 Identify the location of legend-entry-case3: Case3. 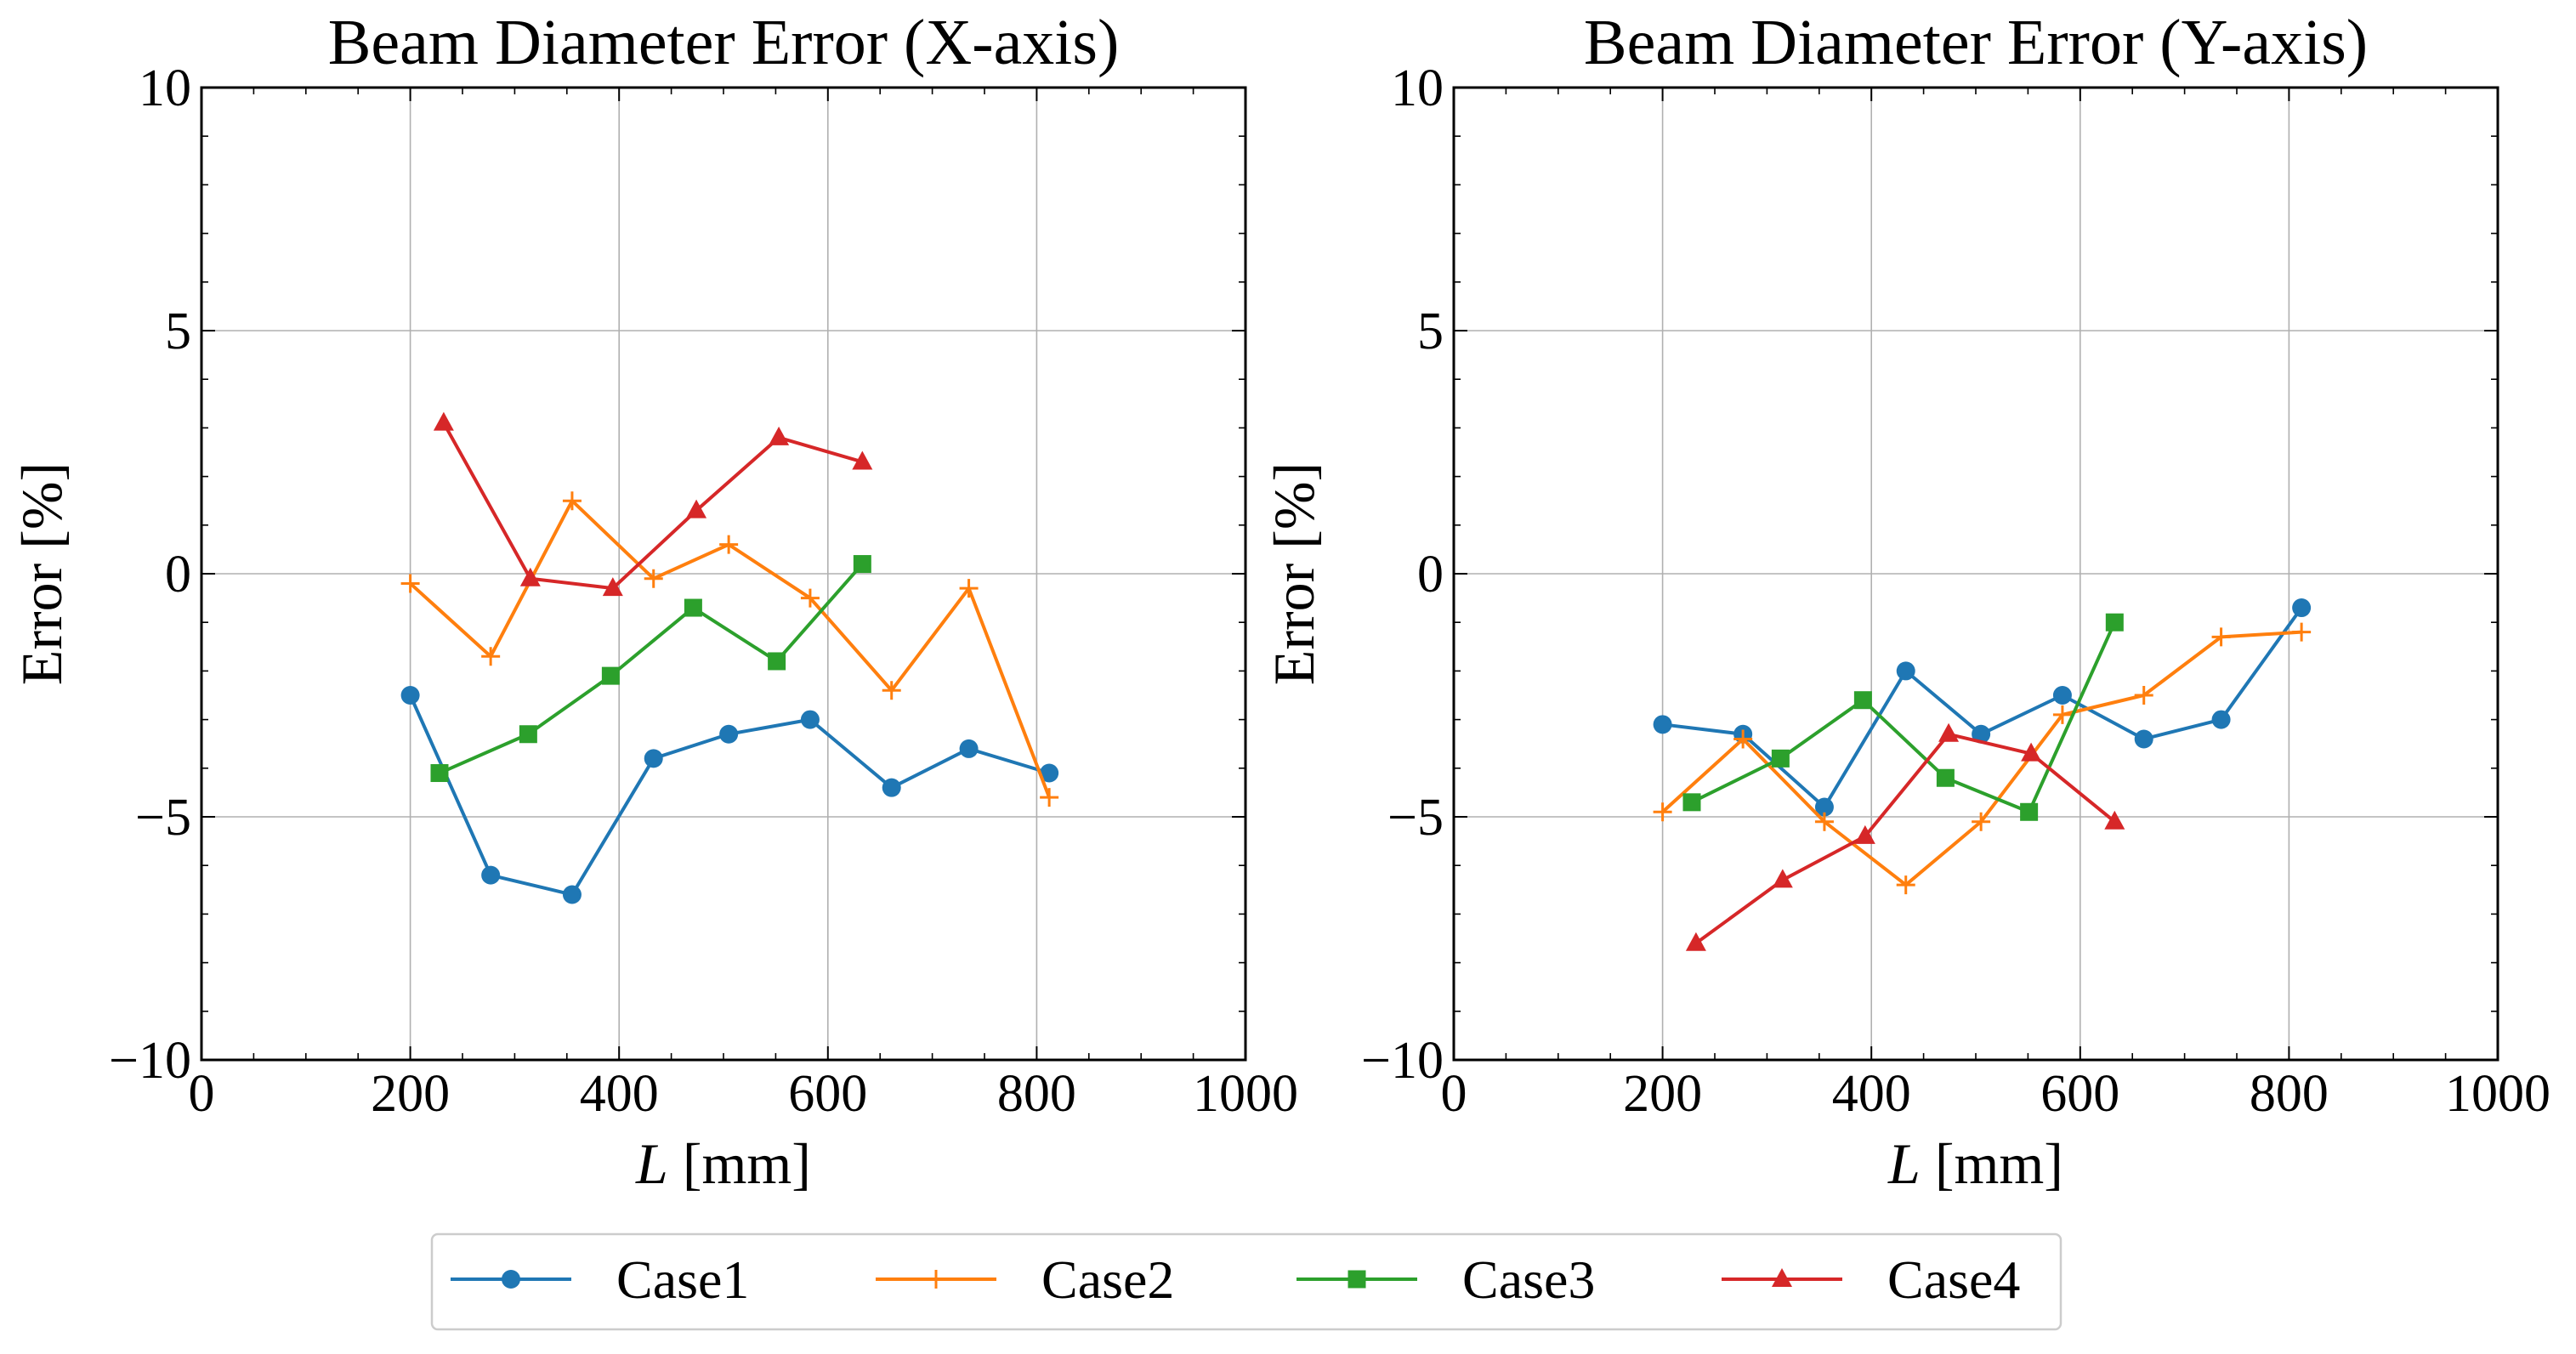
(1446, 1279).